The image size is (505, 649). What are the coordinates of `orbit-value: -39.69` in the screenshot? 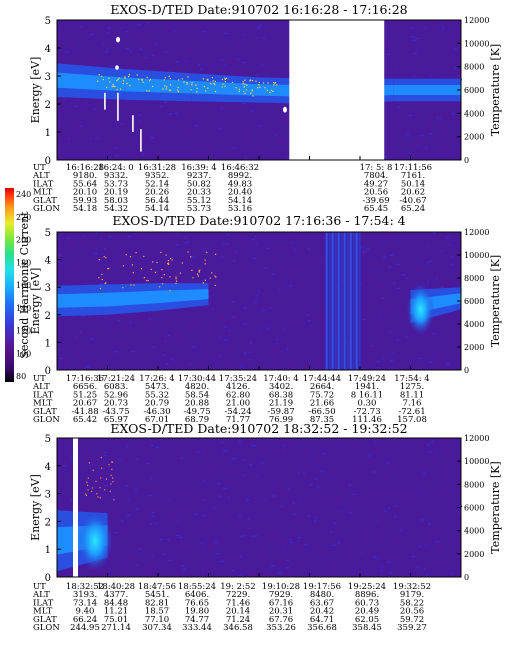 It's located at (375, 201).